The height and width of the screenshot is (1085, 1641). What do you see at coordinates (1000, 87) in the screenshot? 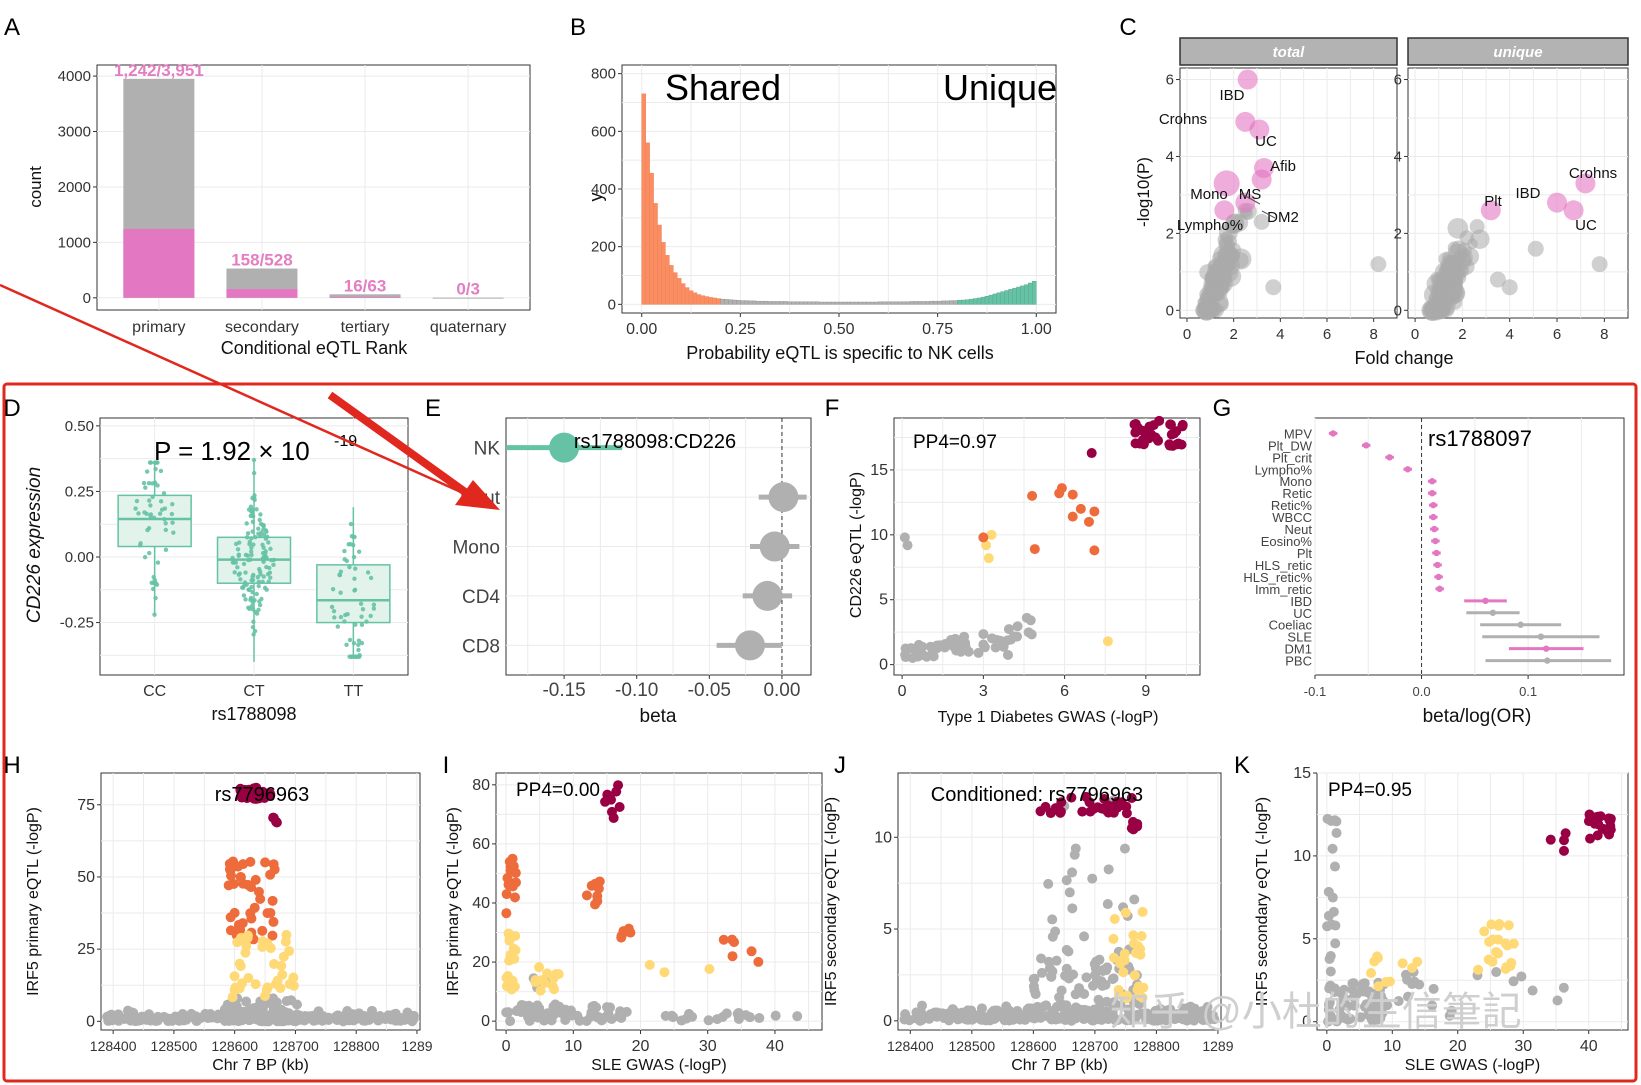
I see `annotation-unique: Unique` at bounding box center [1000, 87].